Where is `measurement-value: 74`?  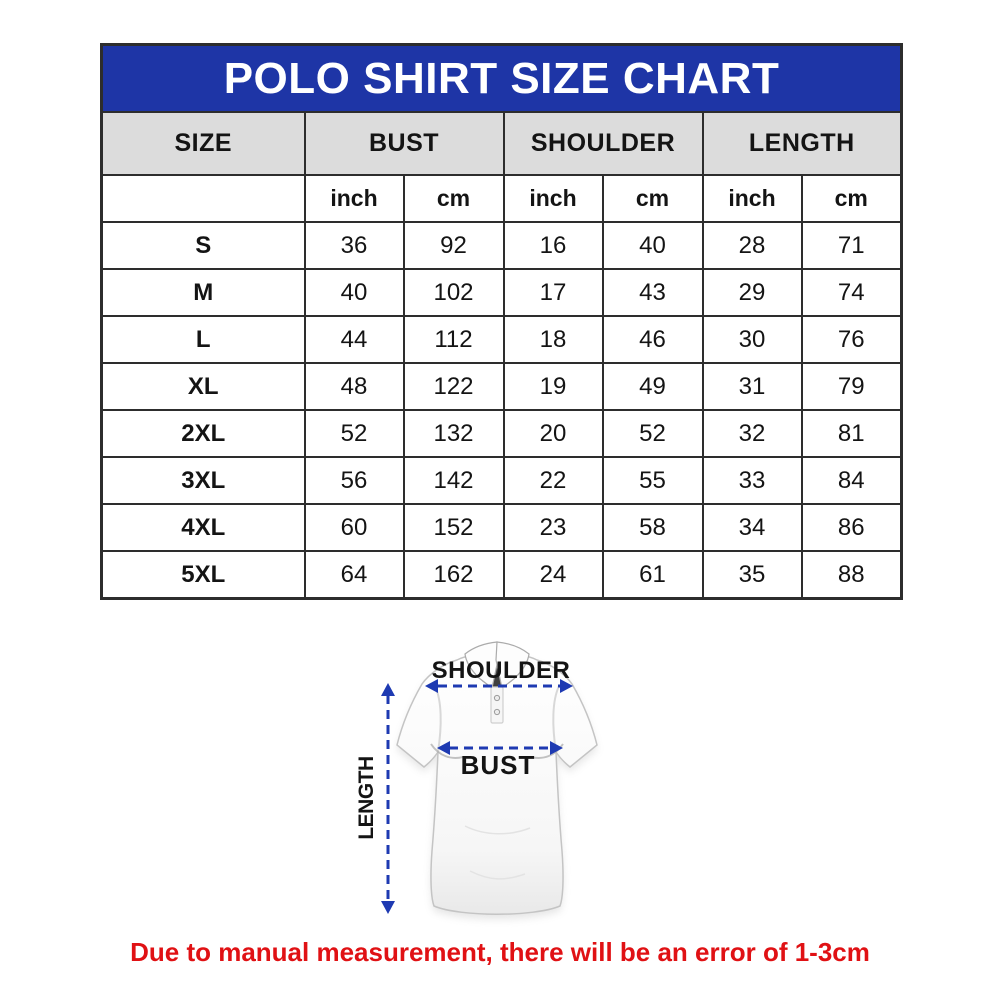 measurement-value: 74 is located at coordinates (851, 292).